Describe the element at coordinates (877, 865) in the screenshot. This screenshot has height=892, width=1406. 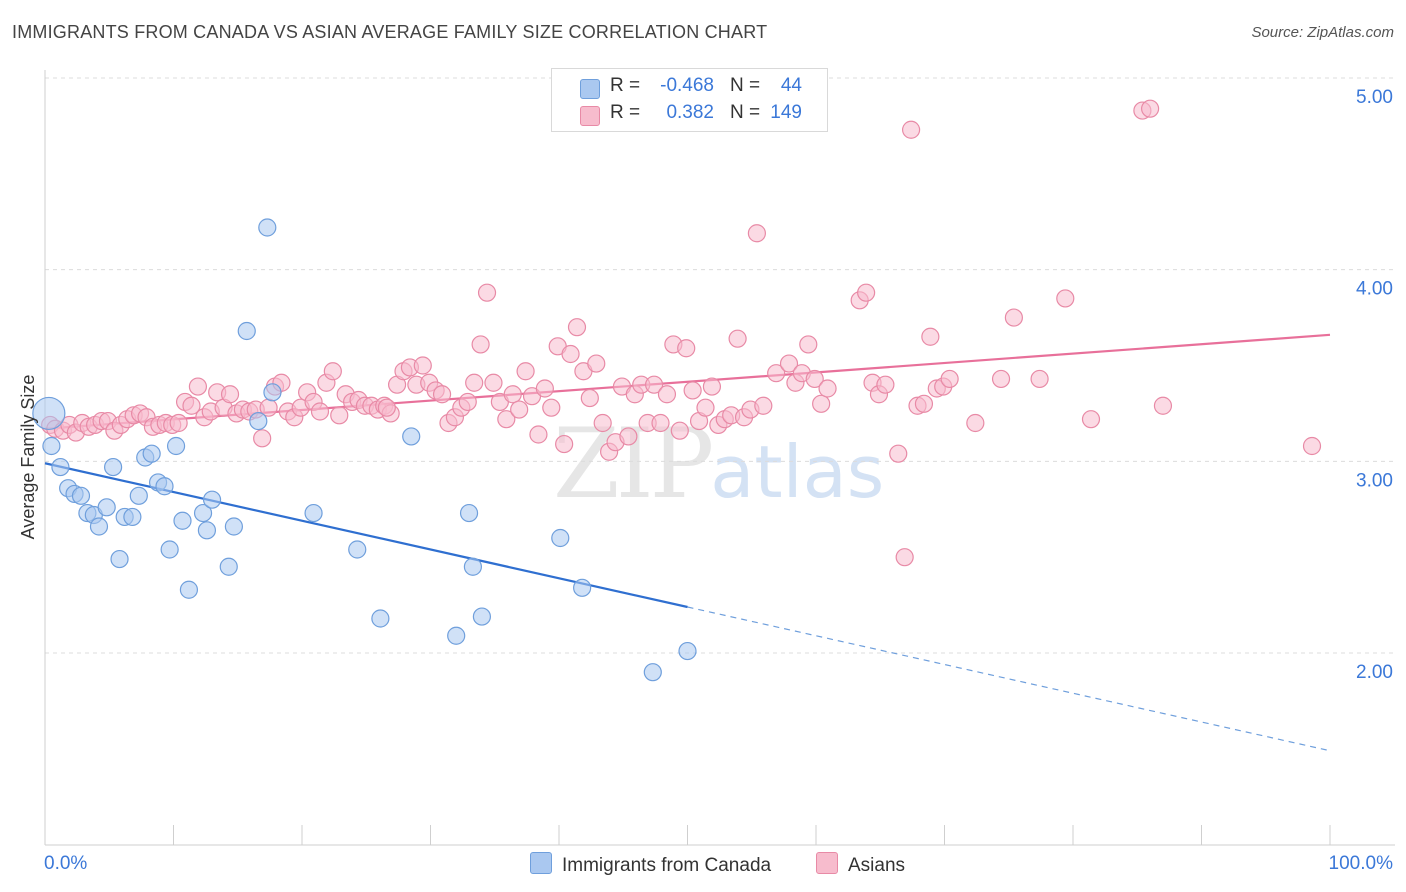
I see `bottom-legend-label-asians: Asians` at that location.